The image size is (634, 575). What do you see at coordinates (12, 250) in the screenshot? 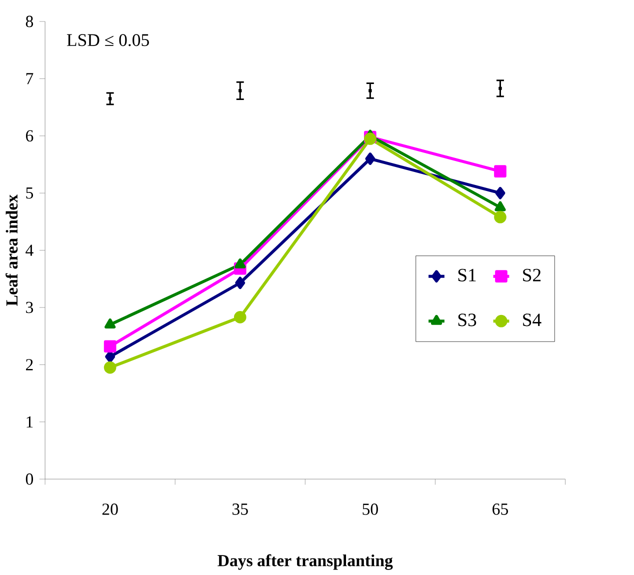
I see `y-axis-title: Leaf area index` at bounding box center [12, 250].